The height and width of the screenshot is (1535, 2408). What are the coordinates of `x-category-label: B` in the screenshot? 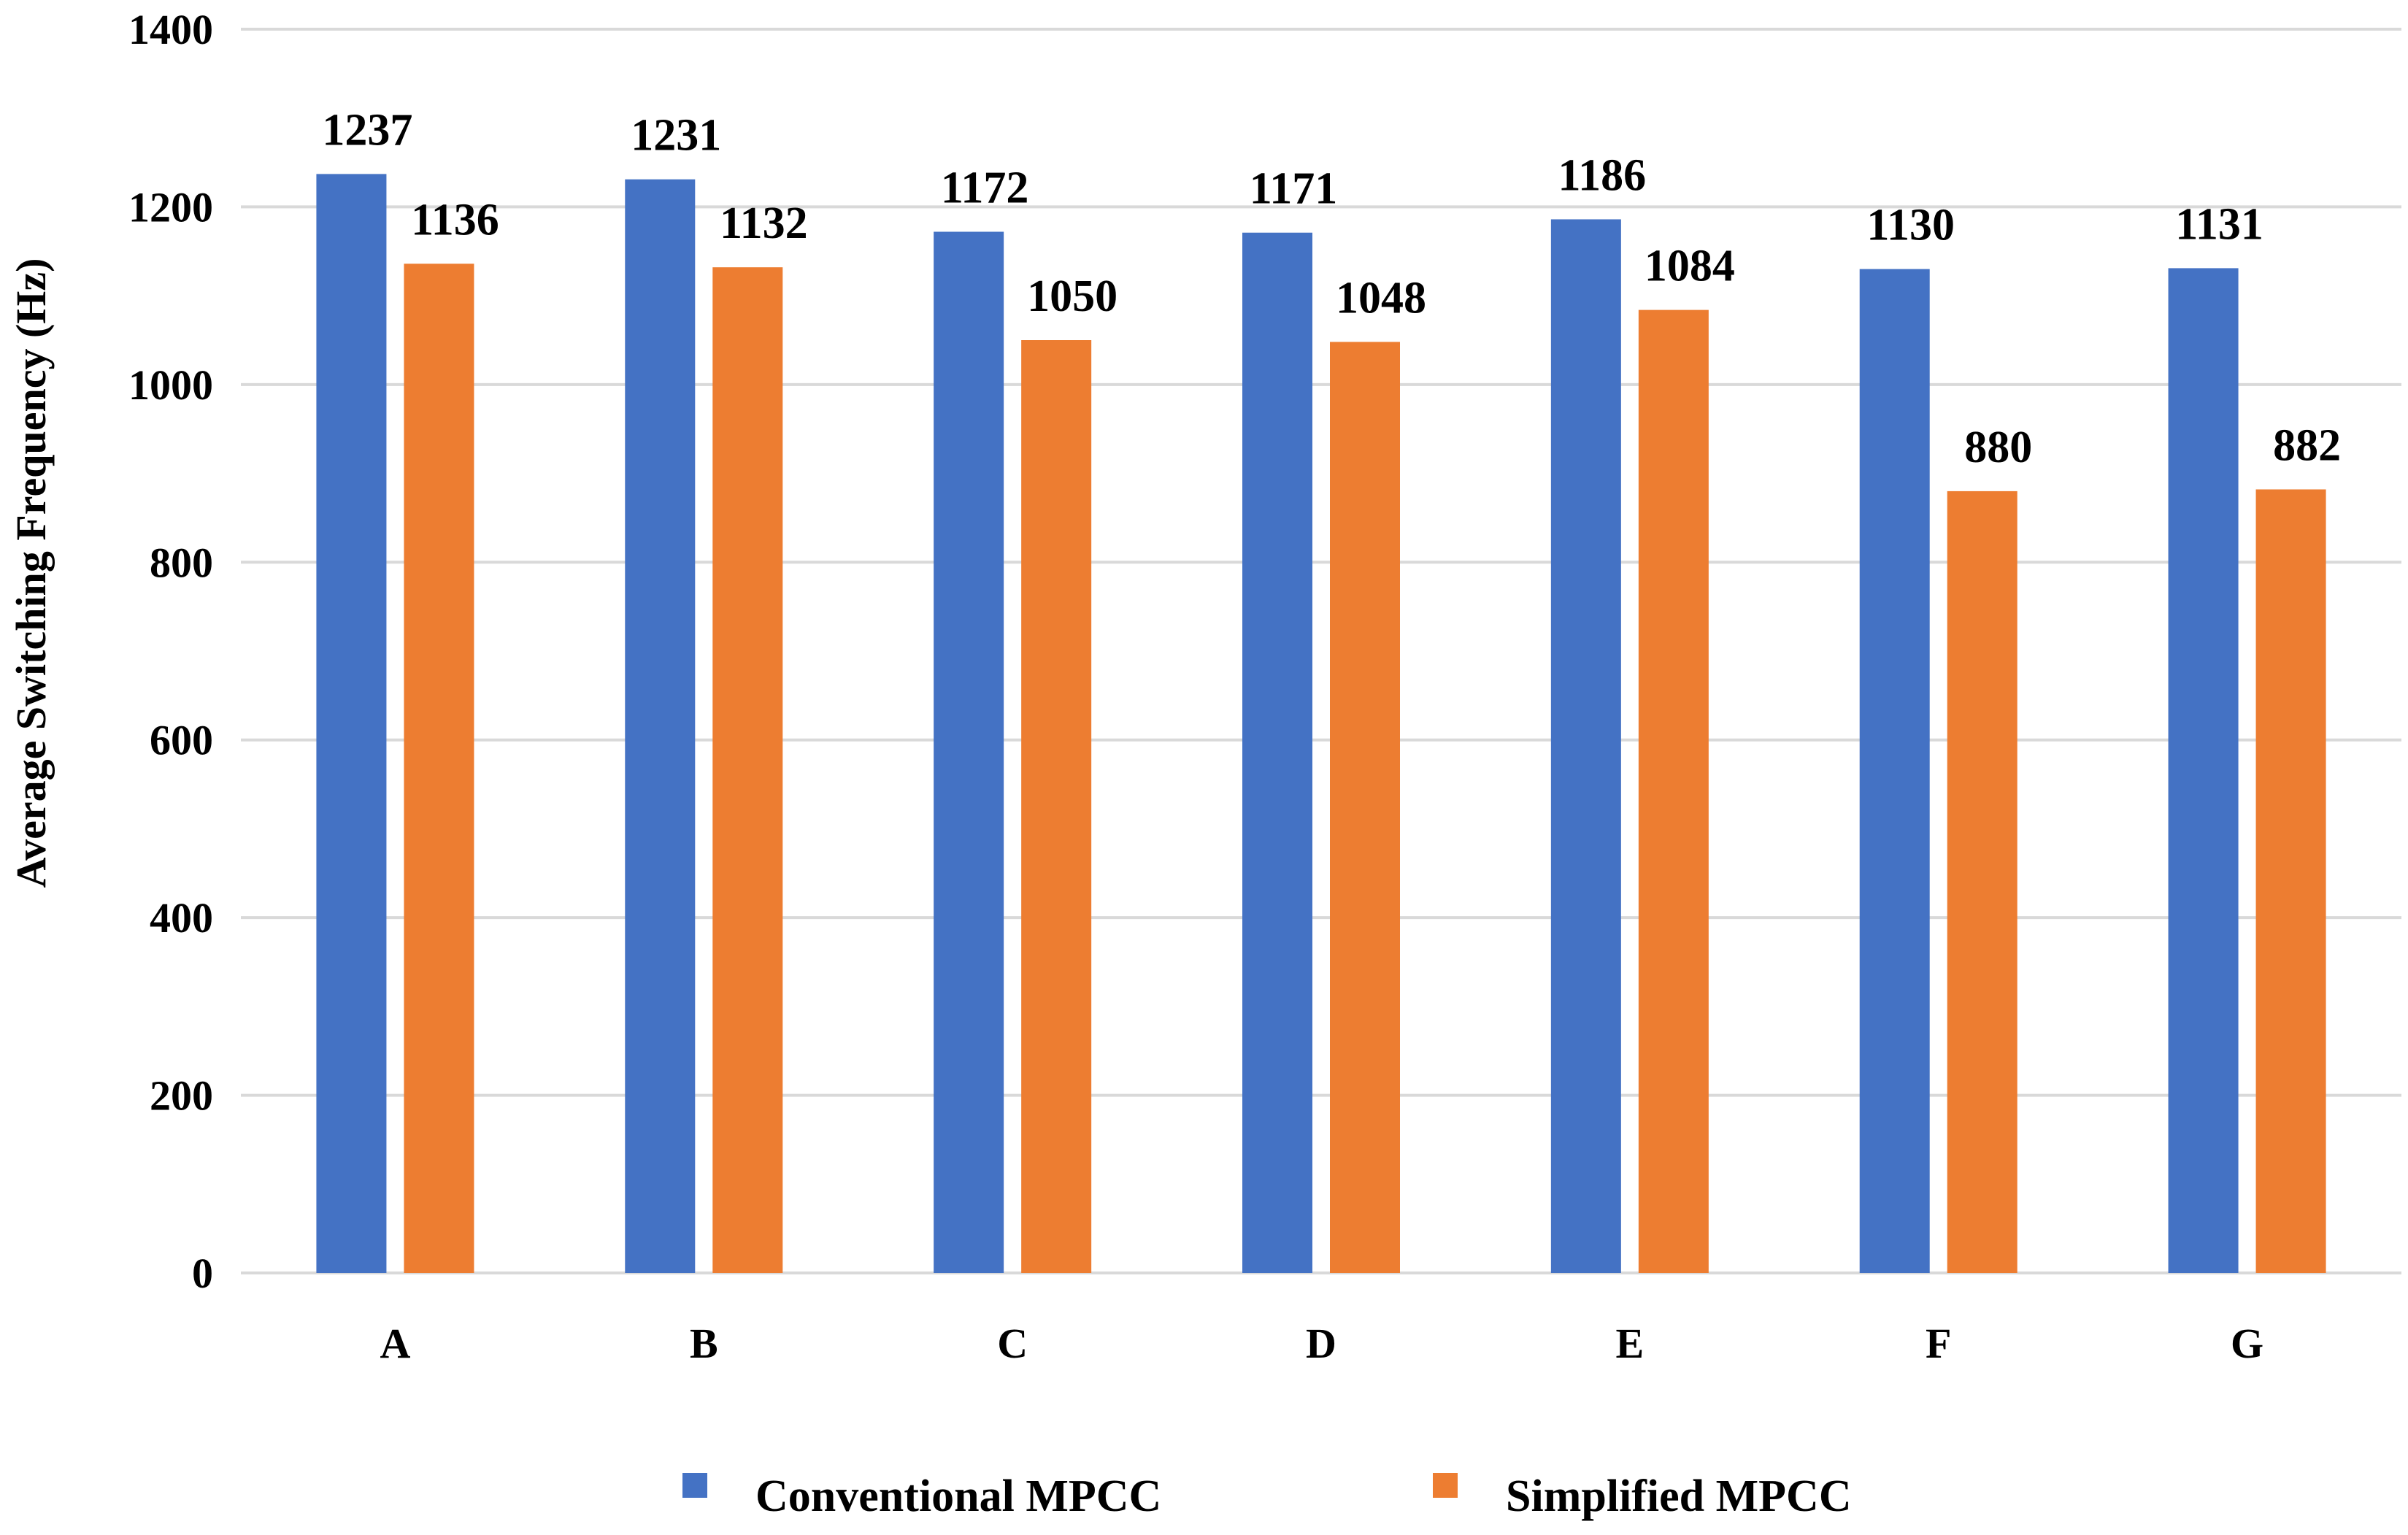 It's located at (704, 1344).